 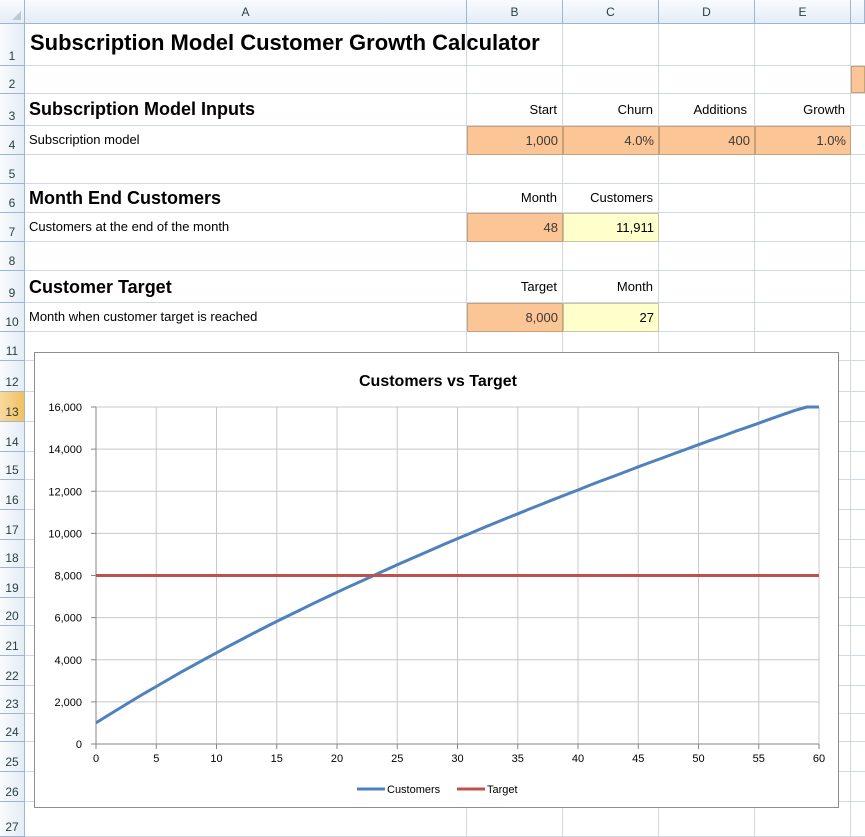 I want to click on row-header-2: 2, so click(x=12, y=80).